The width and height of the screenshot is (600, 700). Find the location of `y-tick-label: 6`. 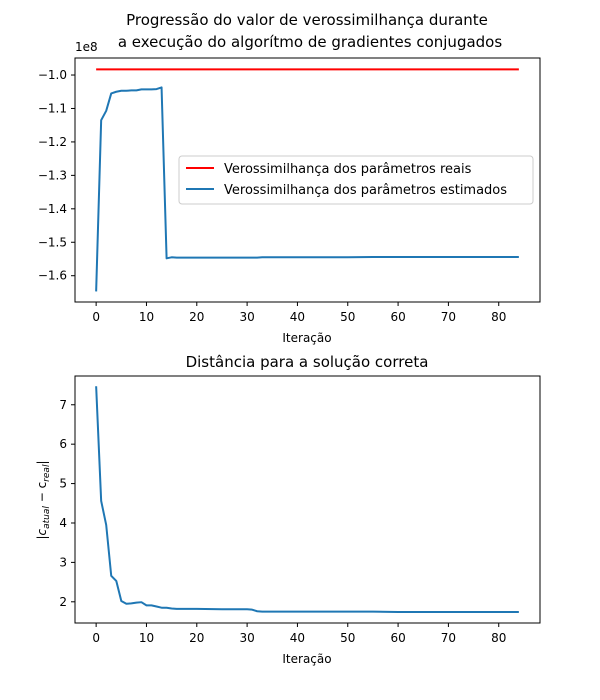

y-tick-label: 6 is located at coordinates (63, 444).